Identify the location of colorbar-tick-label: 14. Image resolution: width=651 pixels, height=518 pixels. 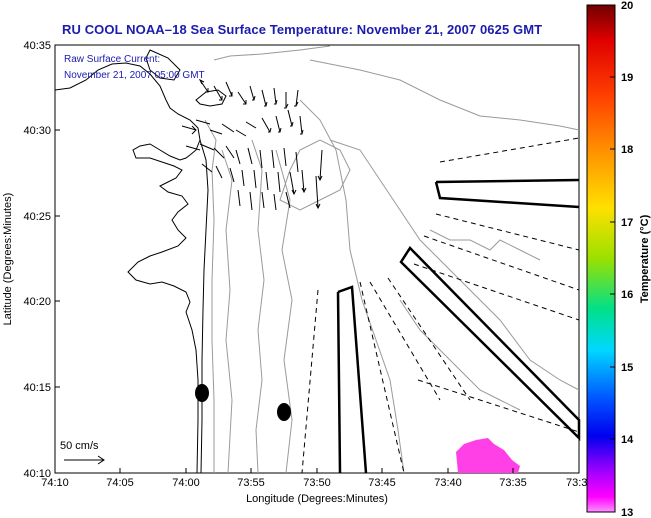
(627, 440).